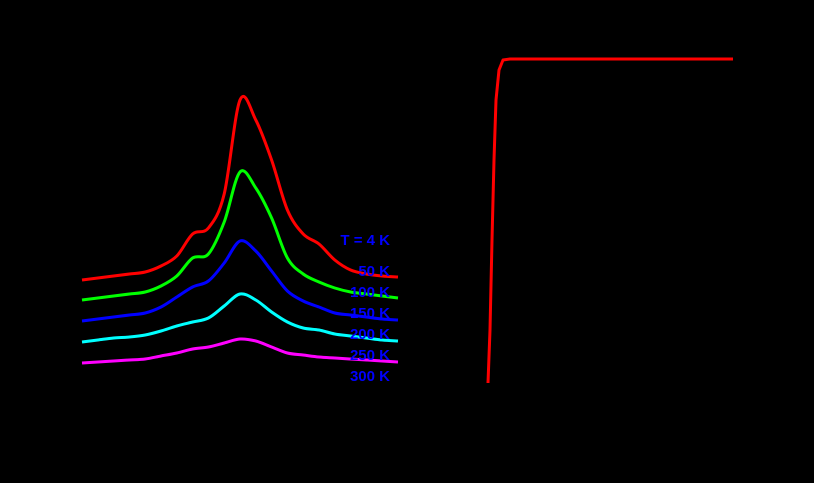 This screenshot has width=814, height=483. I want to click on series-50k, so click(240, 235).